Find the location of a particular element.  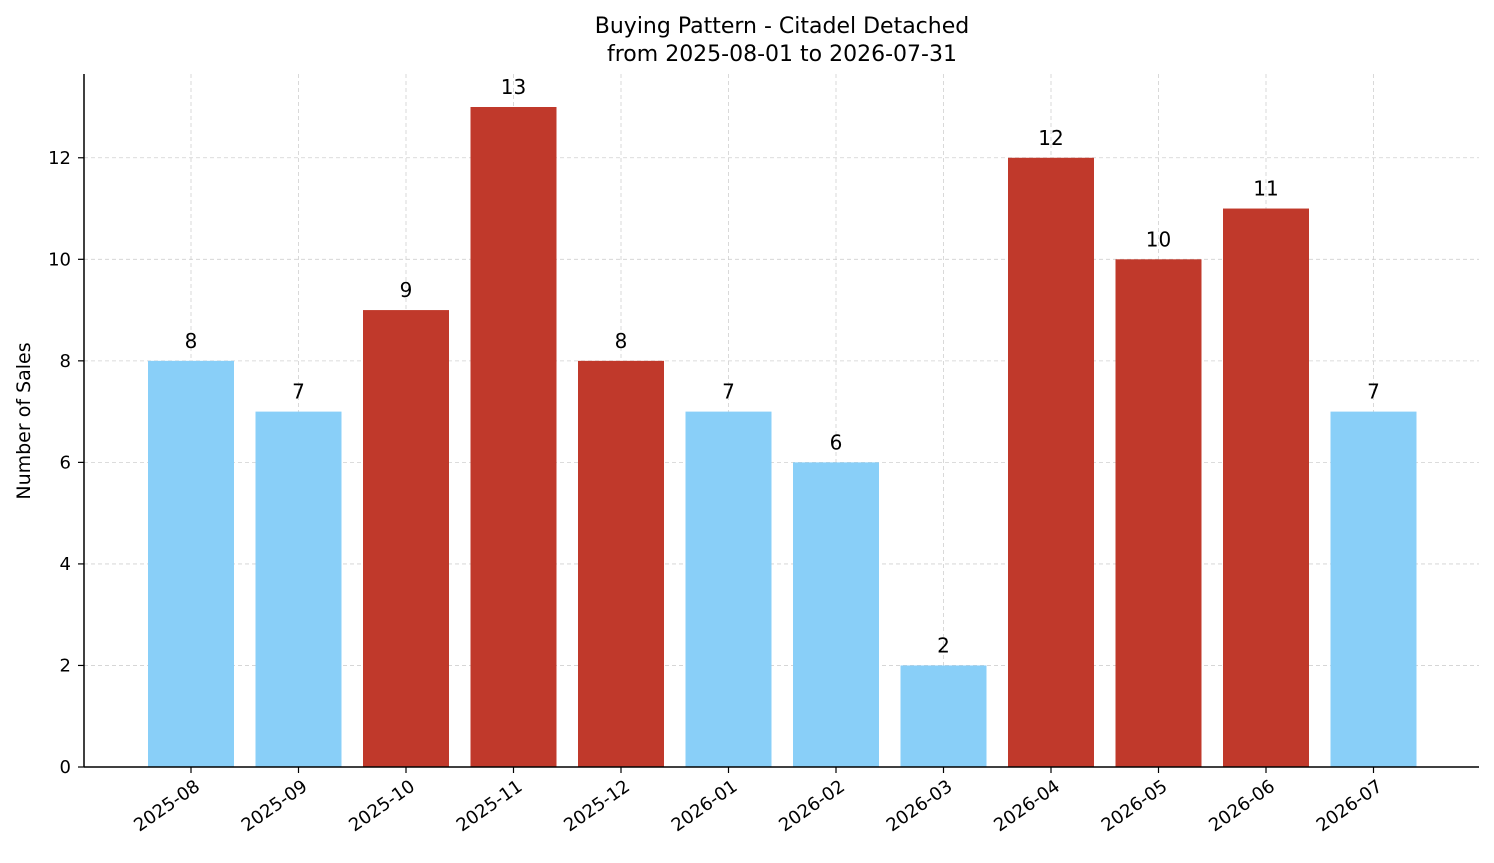

chart-title: Buying Pattern - Citadel Detached is located at coordinates (782, 26).